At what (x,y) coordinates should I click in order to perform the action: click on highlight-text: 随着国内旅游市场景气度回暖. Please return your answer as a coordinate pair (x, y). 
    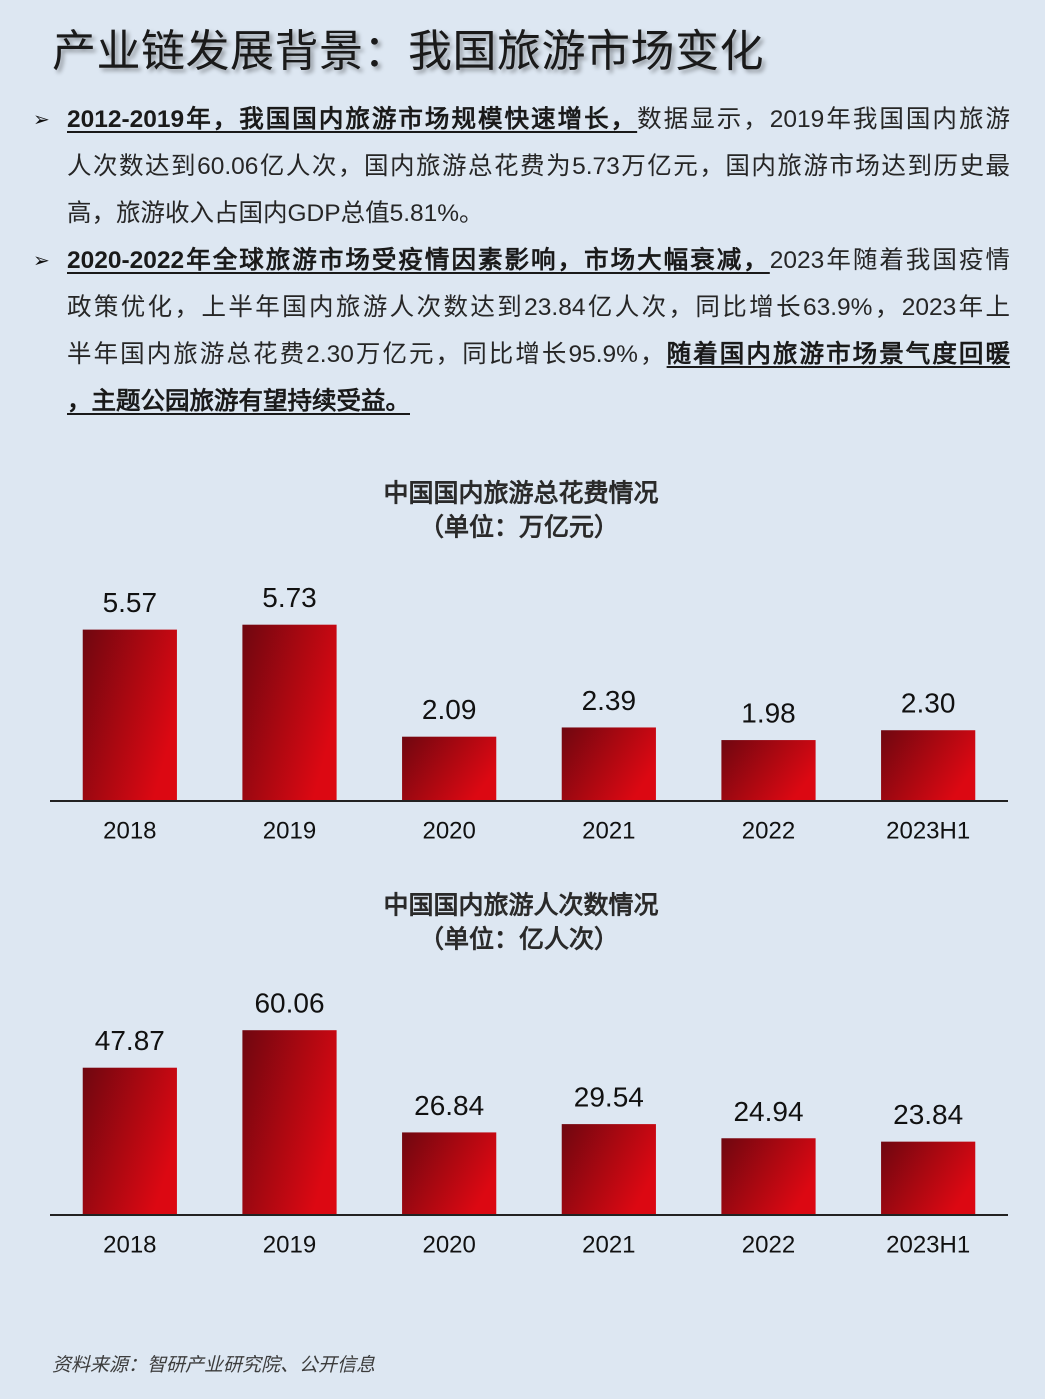
    Looking at the image, I should click on (838, 354).